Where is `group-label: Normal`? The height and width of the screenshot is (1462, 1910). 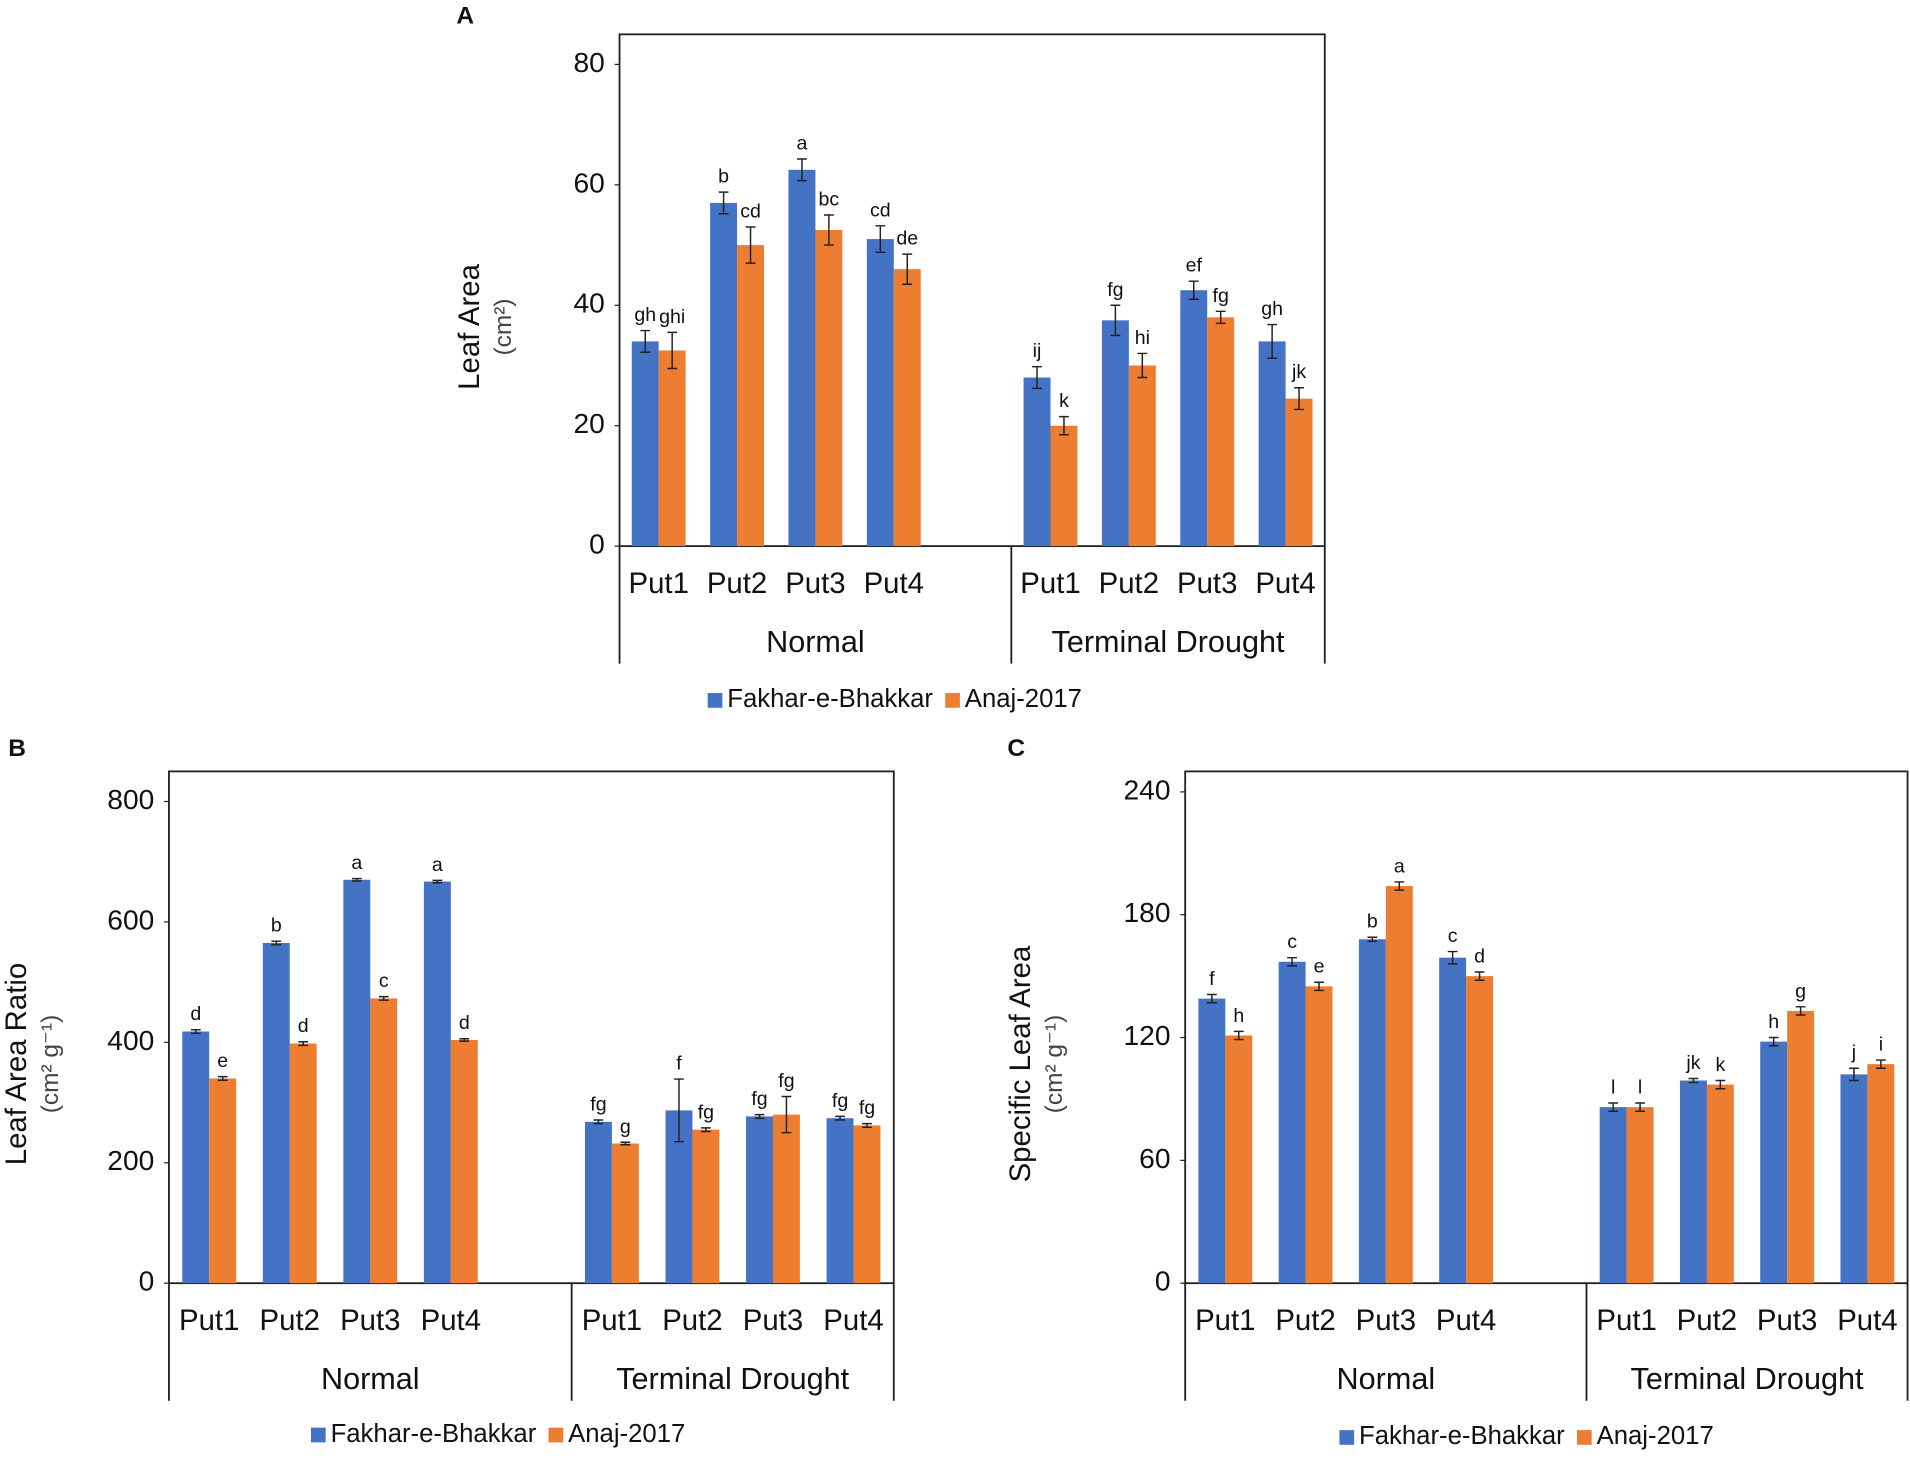
group-label: Normal is located at coordinates (815, 642).